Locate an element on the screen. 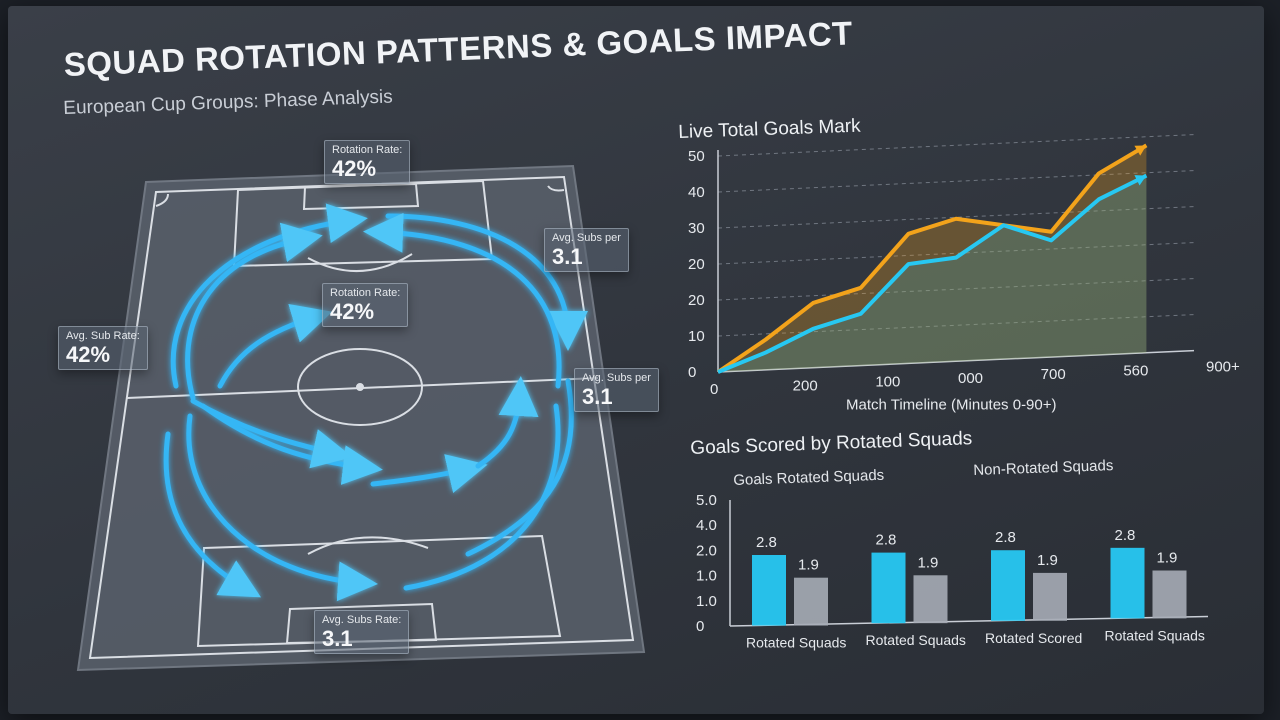  y-tick-label: 40 is located at coordinates (696, 192).